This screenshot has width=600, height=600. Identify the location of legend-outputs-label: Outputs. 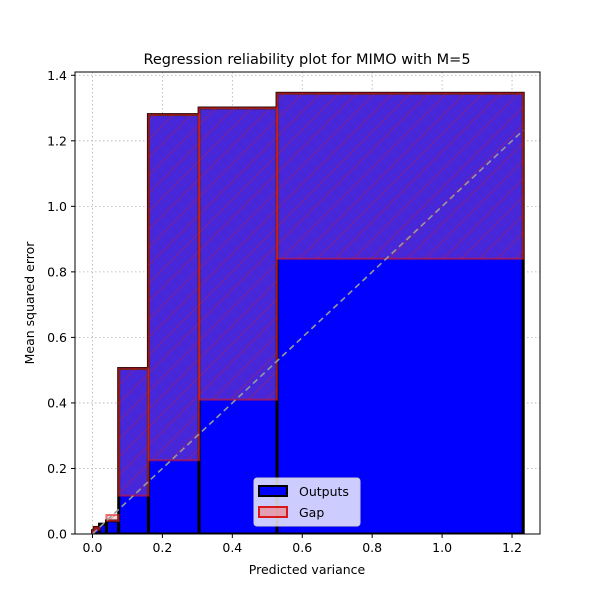
(324, 491).